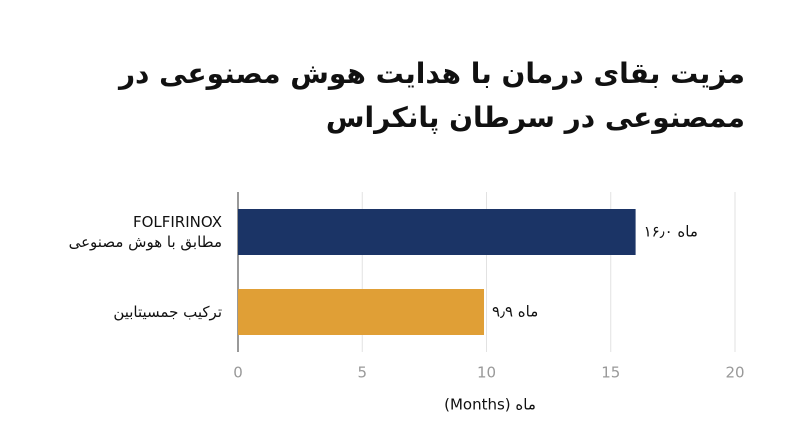  What do you see at coordinates (238, 373) in the screenshot?
I see `x-tick-label: 0` at bounding box center [238, 373].